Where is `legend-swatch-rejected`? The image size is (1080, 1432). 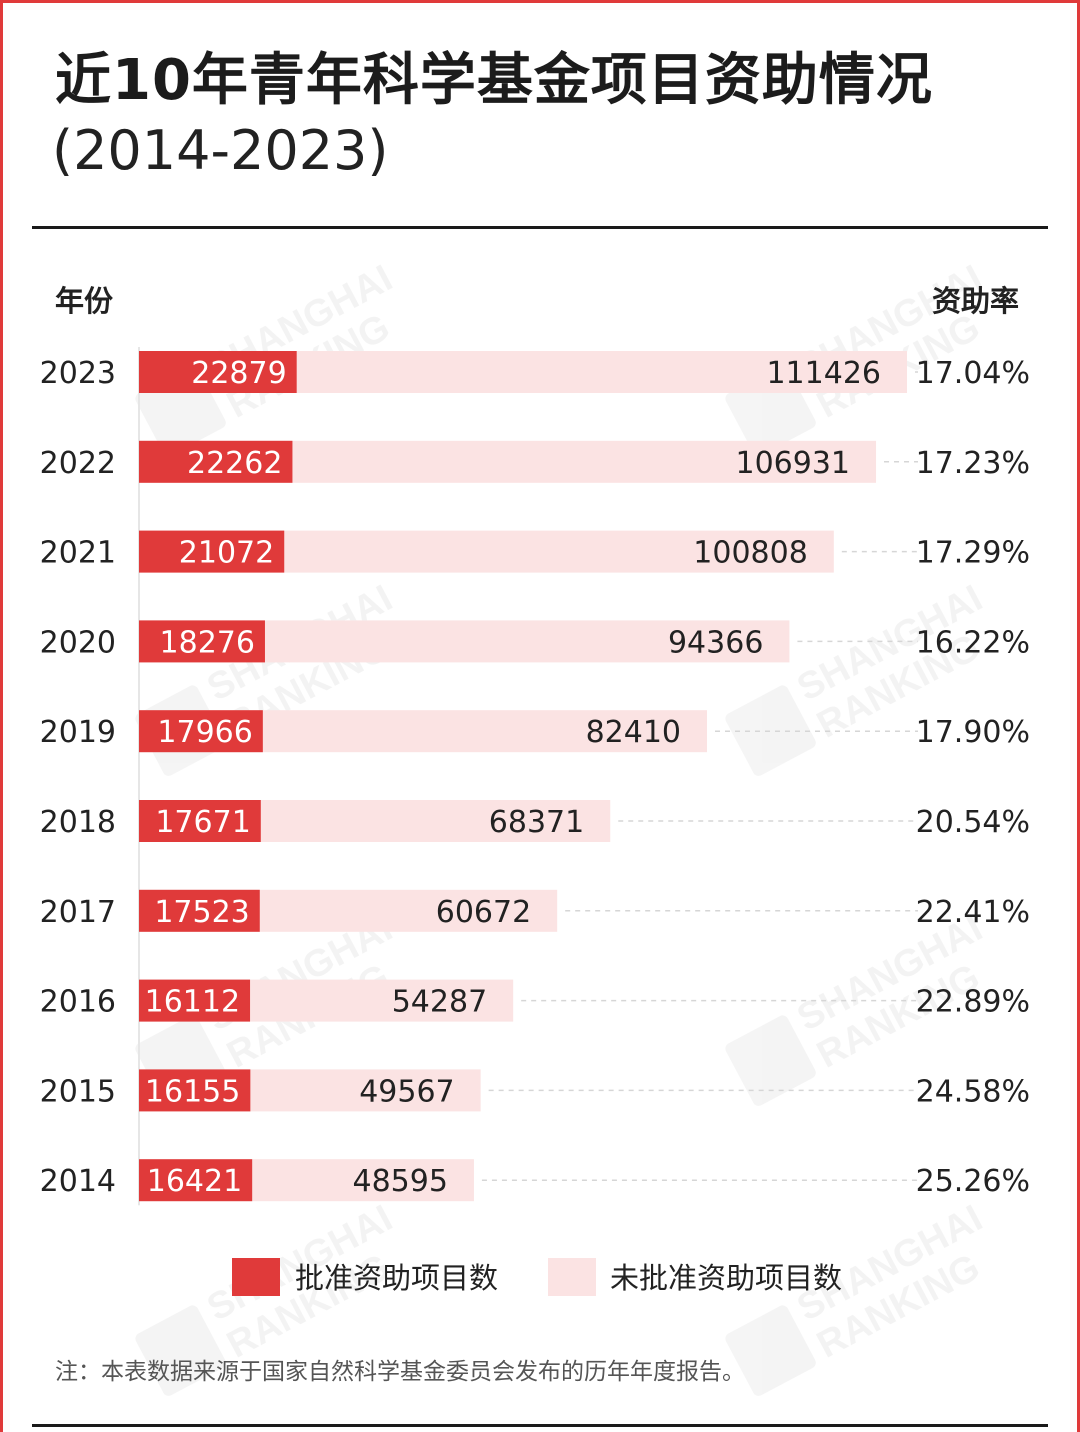
legend-swatch-rejected is located at coordinates (572, 1277).